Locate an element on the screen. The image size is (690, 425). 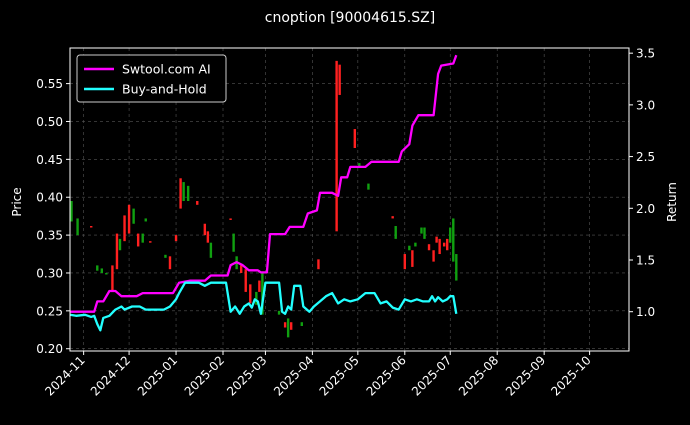
legend-label-ai: Swtool.com AI is located at coordinates (166, 69).